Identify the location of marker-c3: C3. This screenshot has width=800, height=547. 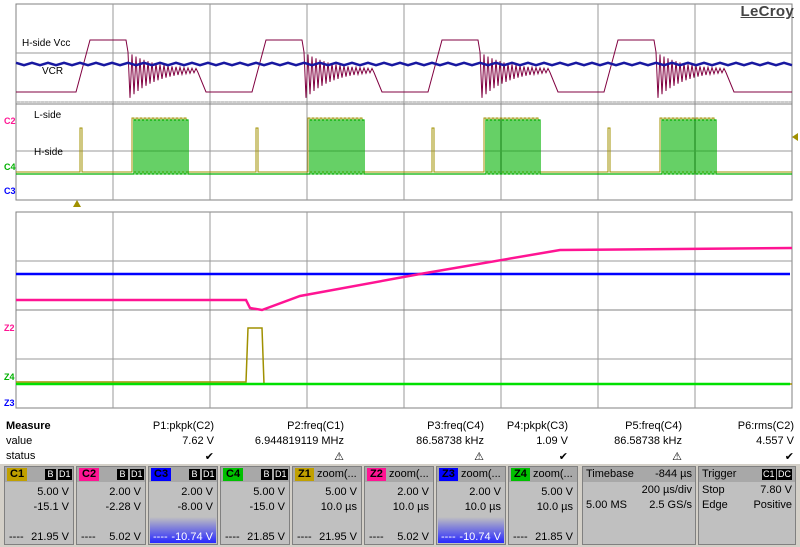
(10, 191).